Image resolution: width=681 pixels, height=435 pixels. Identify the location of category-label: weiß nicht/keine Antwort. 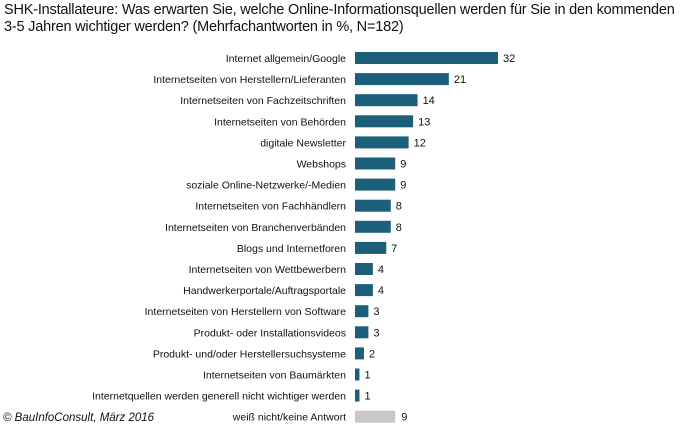
(289, 418).